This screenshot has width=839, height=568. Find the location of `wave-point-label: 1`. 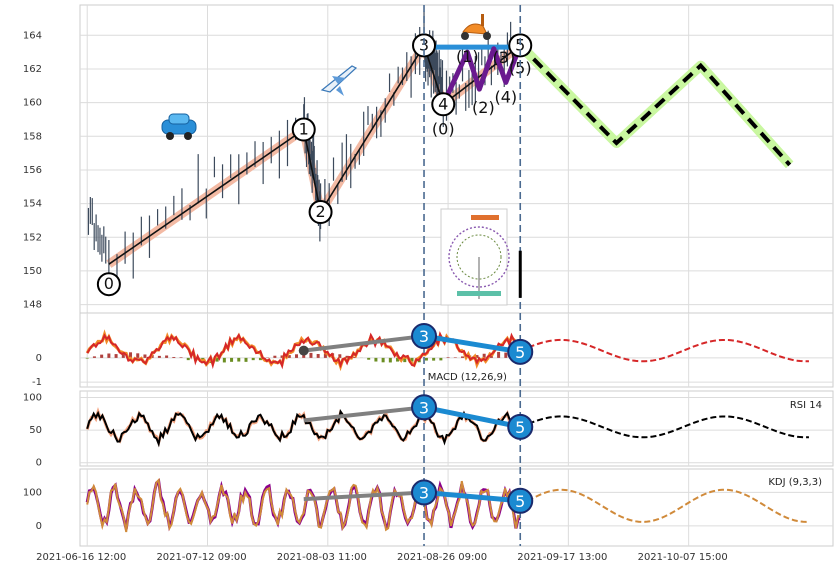

wave-point-label: 1 is located at coordinates (304, 129).